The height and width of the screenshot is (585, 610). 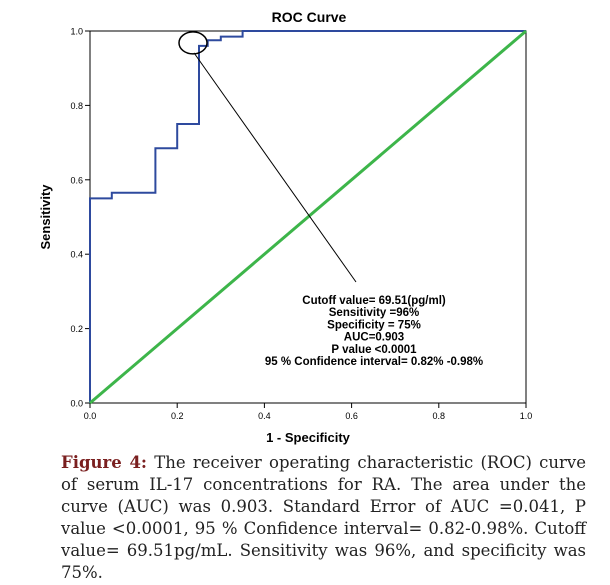 What do you see at coordinates (374, 338) in the screenshot?
I see `annotation-line: AUC=0.903` at bounding box center [374, 338].